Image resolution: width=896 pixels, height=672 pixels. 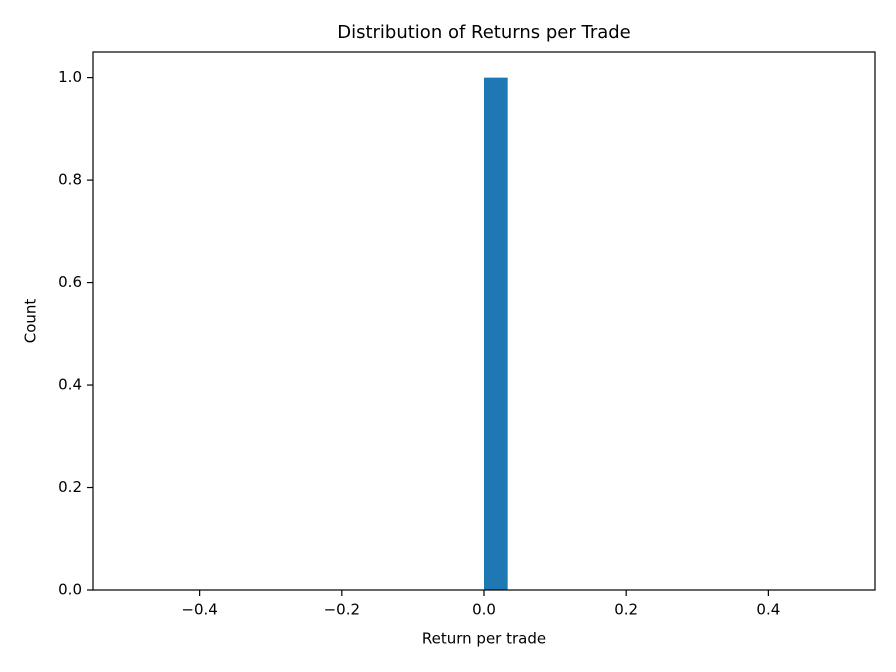 What do you see at coordinates (484, 610) in the screenshot?
I see `x-tick-label: 0.0` at bounding box center [484, 610].